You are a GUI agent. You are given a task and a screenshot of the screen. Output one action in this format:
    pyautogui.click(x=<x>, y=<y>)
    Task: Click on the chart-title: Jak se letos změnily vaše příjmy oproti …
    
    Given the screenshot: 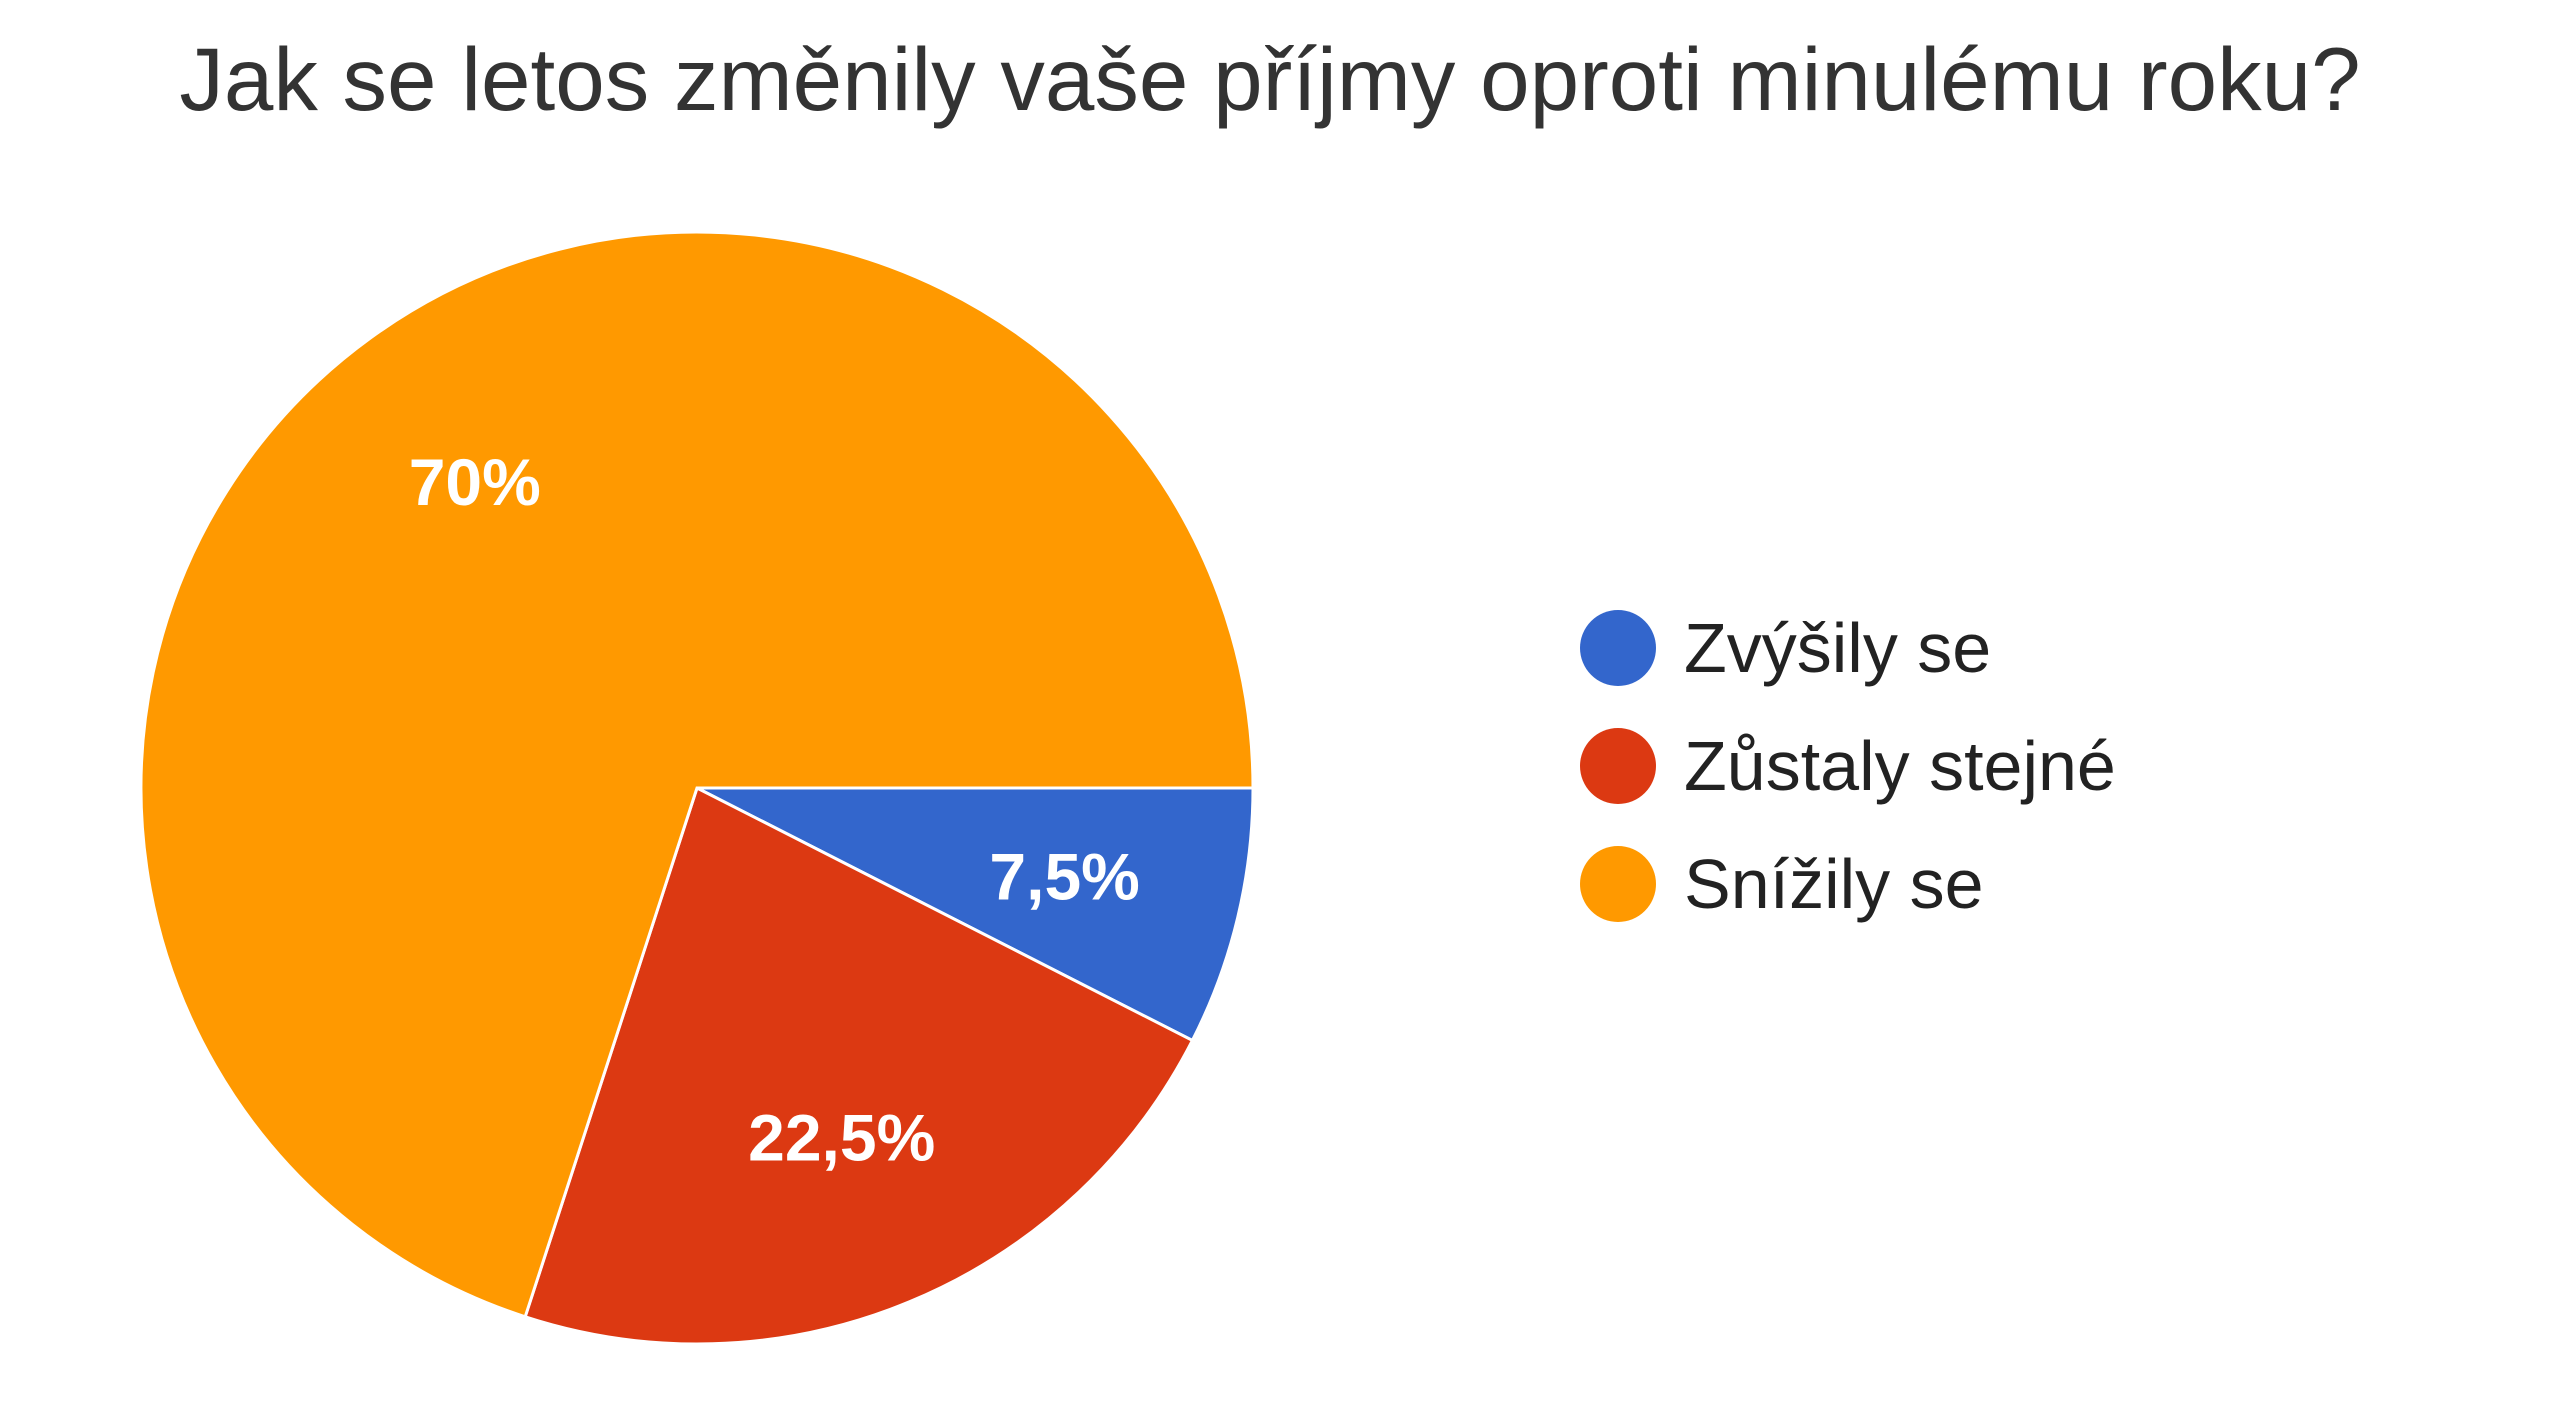 What is the action you would take?
    pyautogui.click(x=1269, y=79)
    